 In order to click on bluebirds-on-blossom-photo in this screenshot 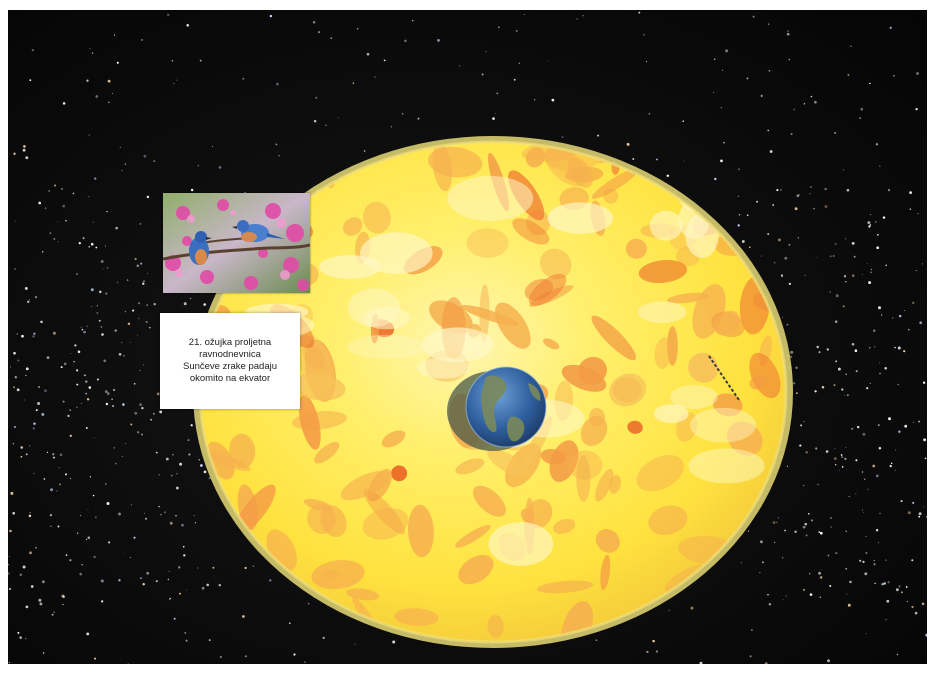, I will do `click(236, 243)`.